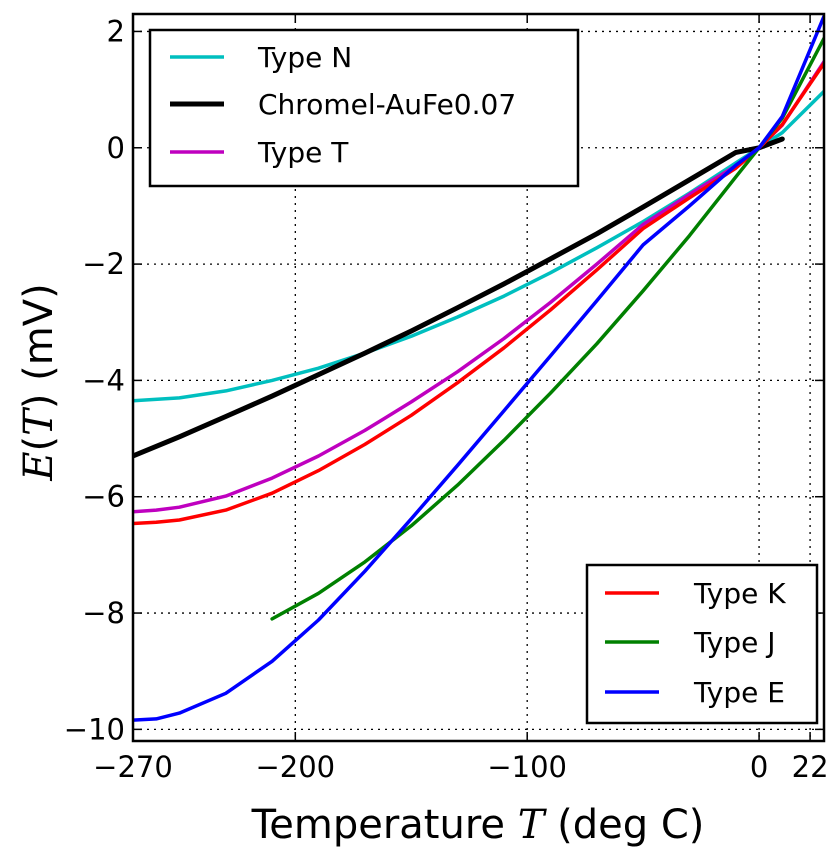 The image size is (827, 852). What do you see at coordinates (39, 466) in the screenshot?
I see `y-axis-label-symbol: E` at bounding box center [39, 466].